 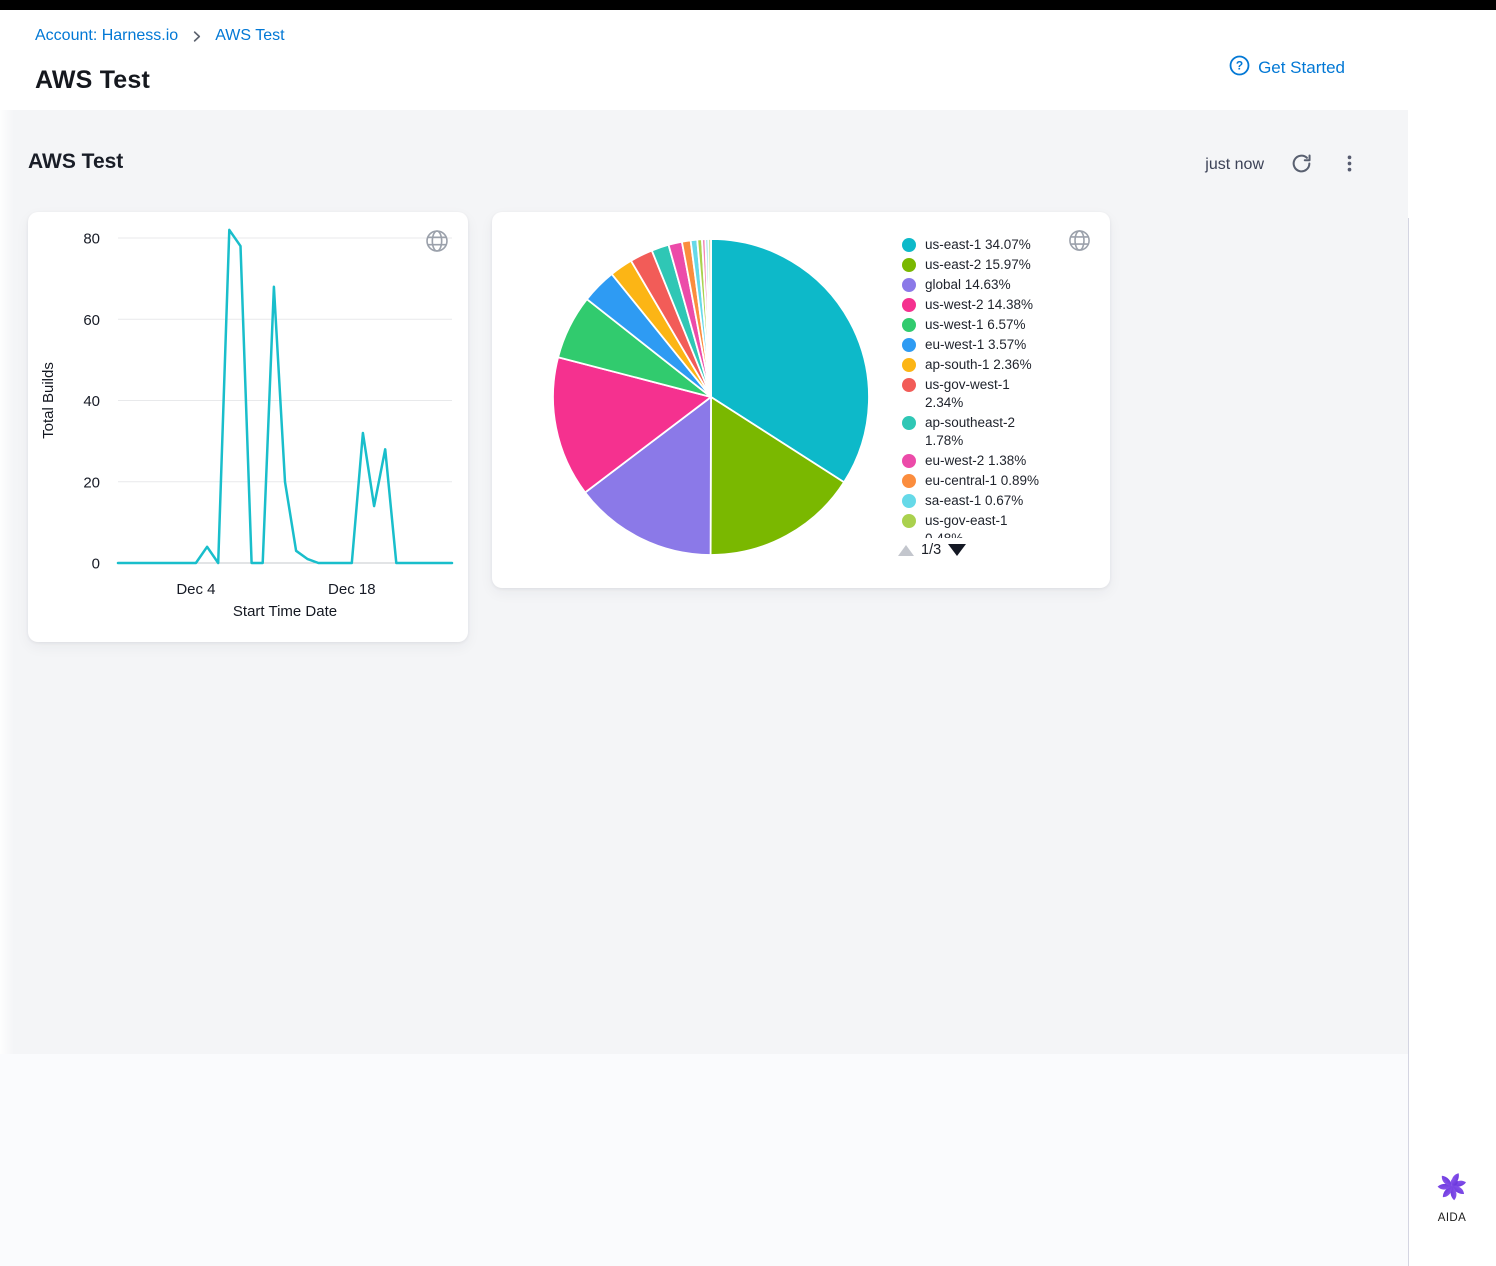 I want to click on aida-button: AIDA, so click(x=1452, y=1197).